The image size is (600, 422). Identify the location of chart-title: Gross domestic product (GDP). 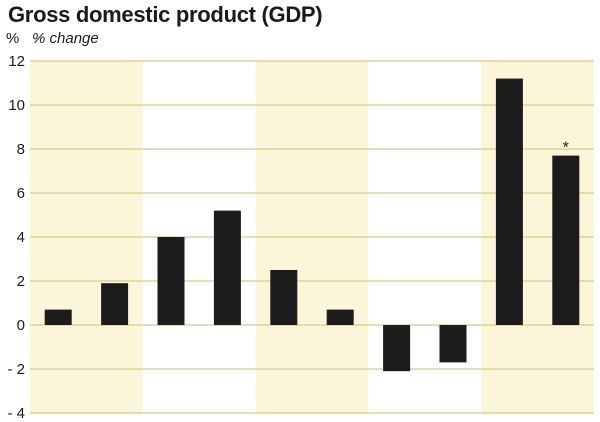
(165, 14).